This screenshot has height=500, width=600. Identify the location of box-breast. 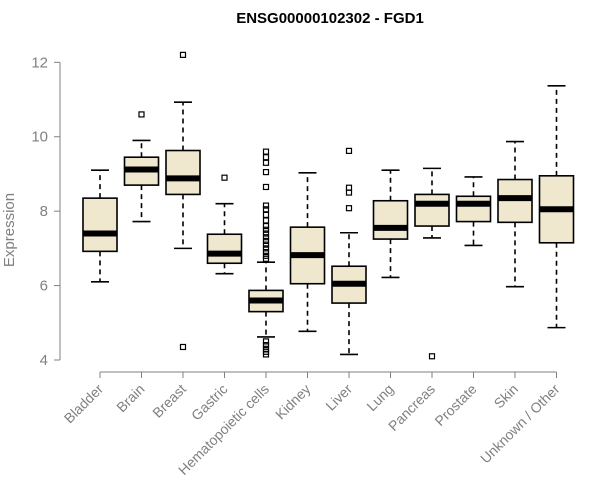
(183, 201).